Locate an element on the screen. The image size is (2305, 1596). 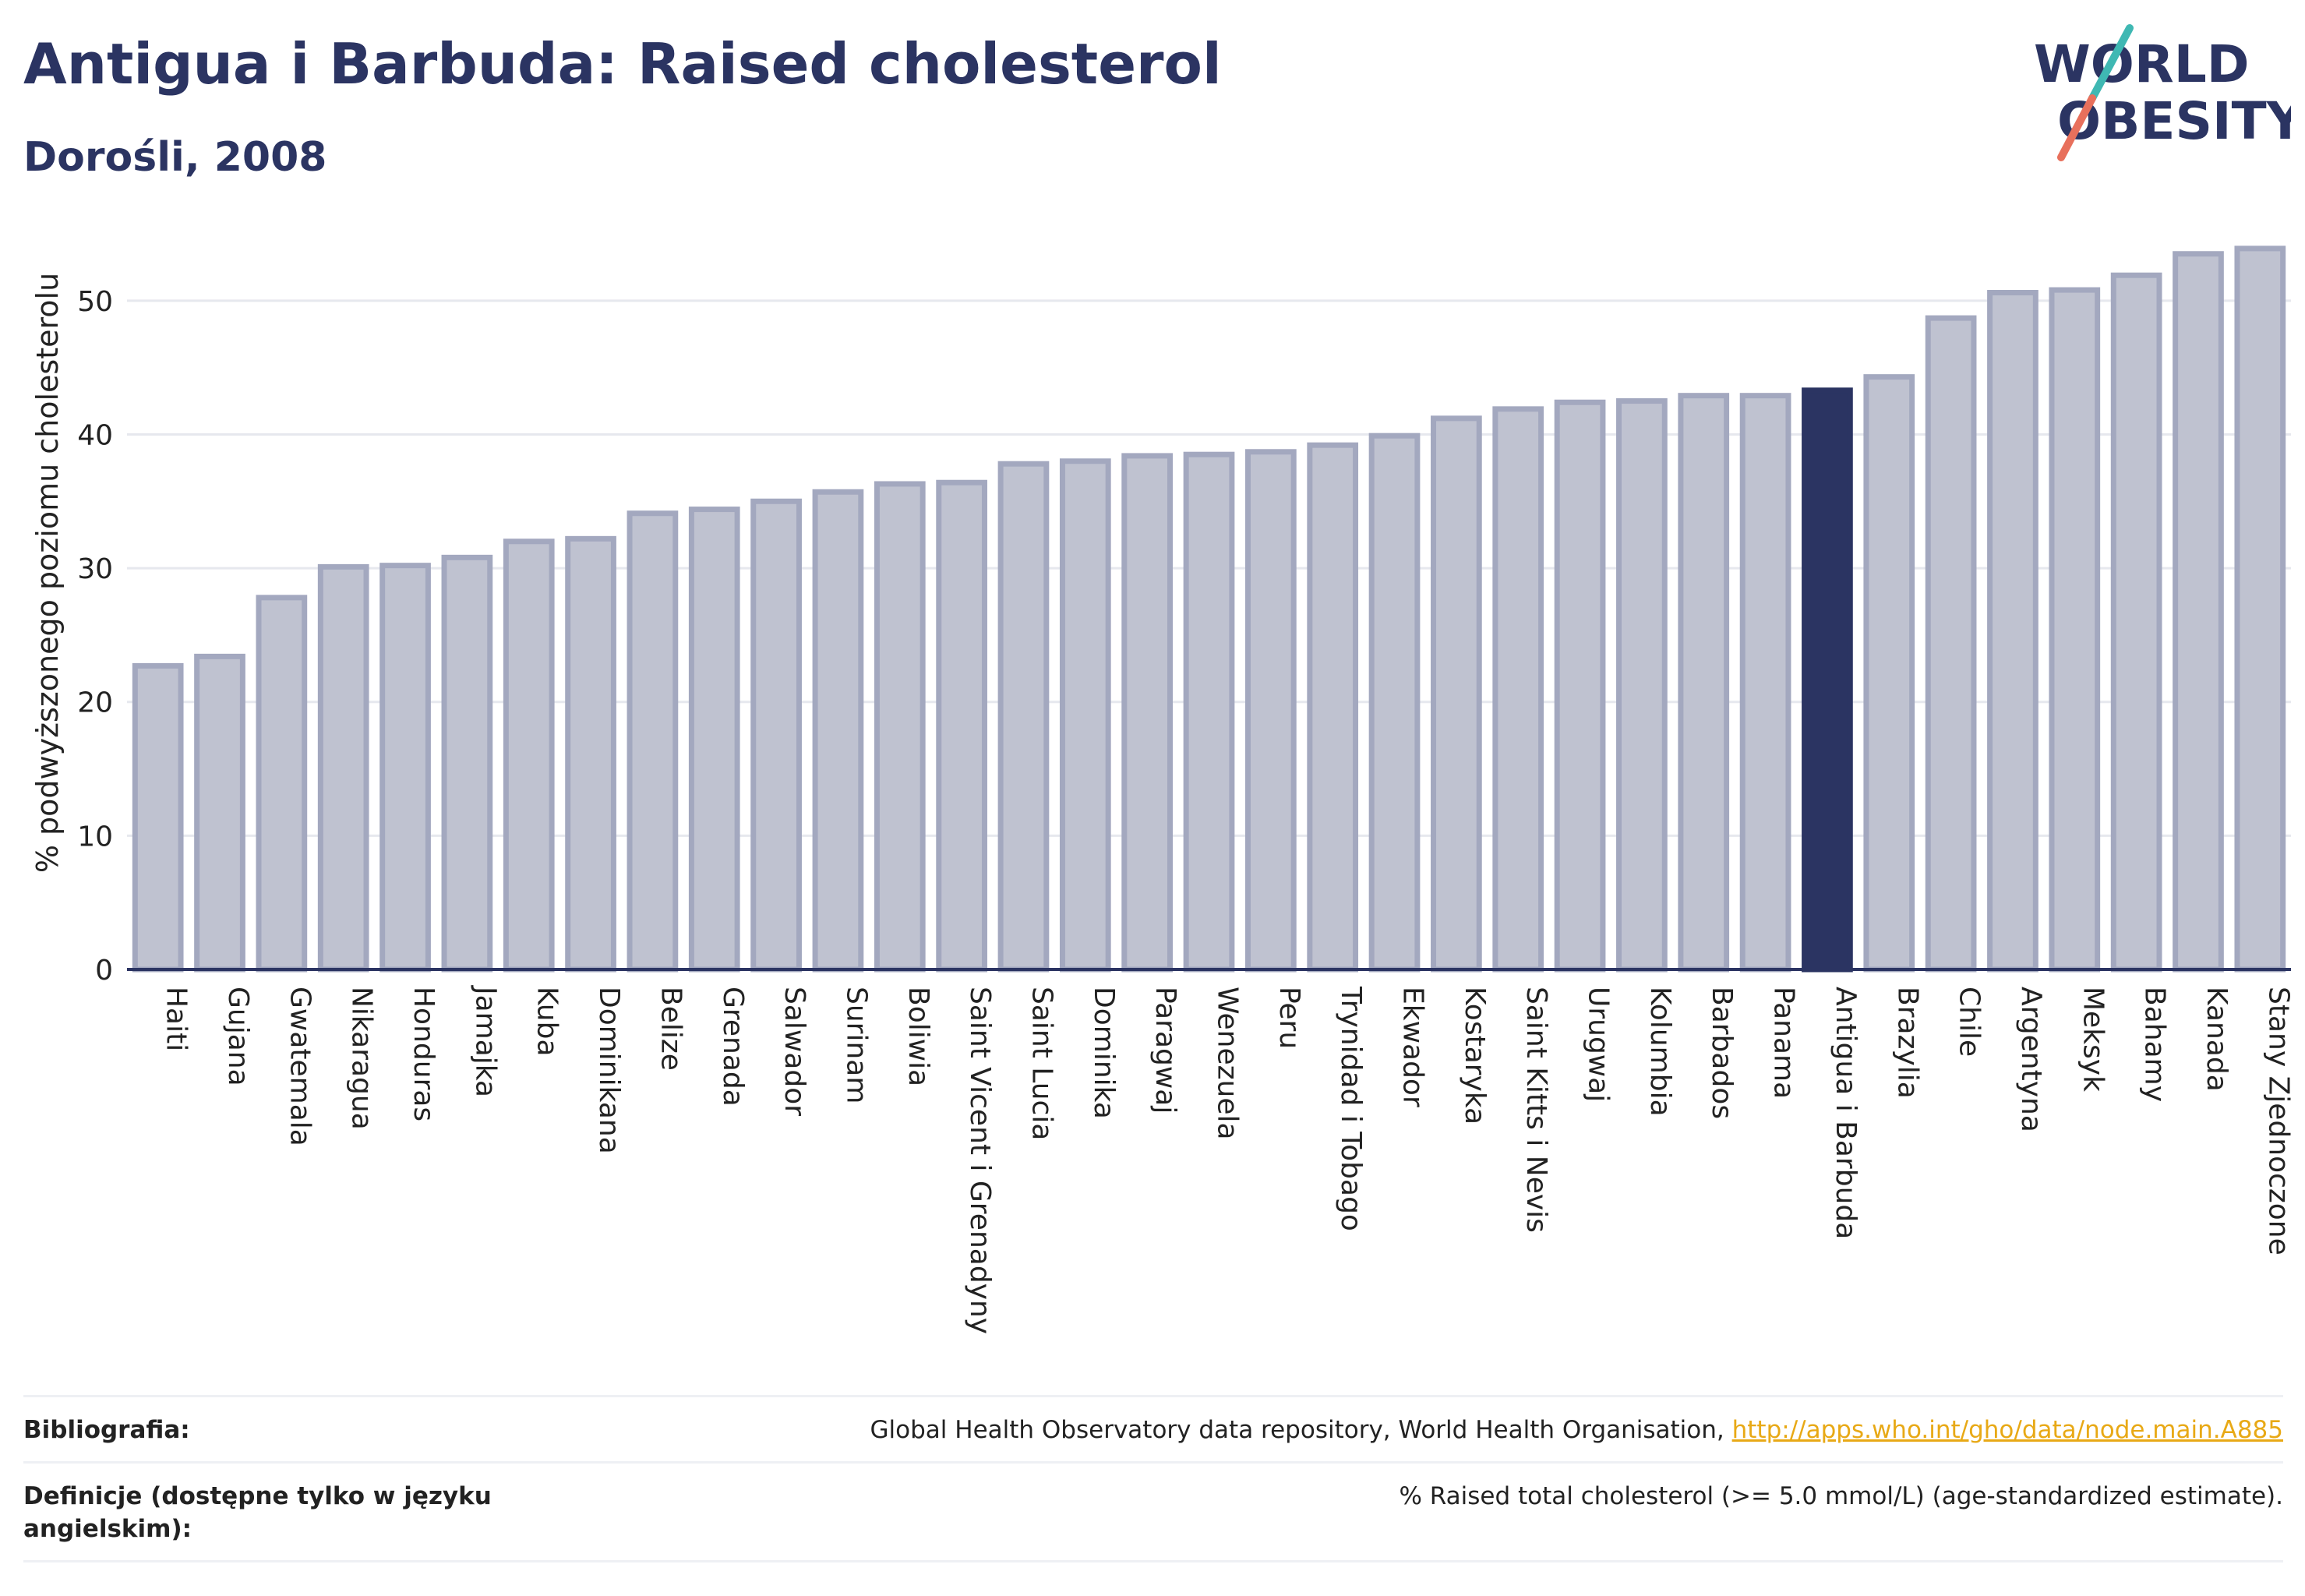
x-tick-label: Kostaryka is located at coordinates (1475, 1056).